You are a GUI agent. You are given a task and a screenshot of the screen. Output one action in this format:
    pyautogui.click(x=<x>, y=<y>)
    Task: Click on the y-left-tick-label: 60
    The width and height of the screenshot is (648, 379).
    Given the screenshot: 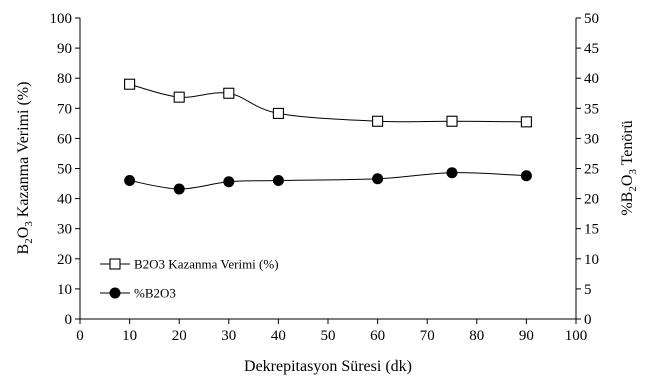 What is the action you would take?
    pyautogui.click(x=64, y=139)
    